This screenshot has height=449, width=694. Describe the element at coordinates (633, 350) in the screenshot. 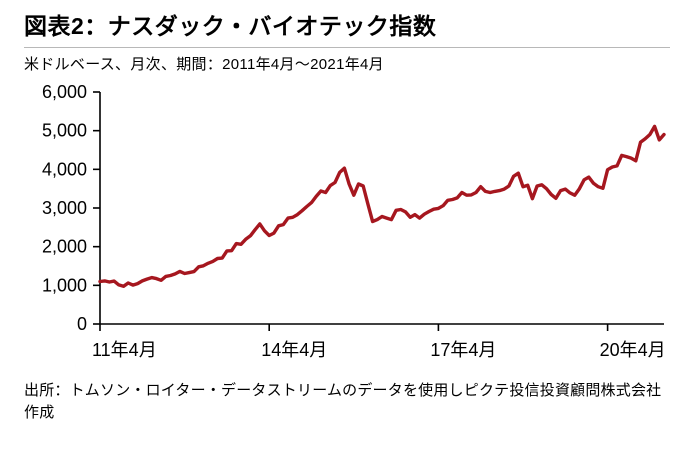

I see `svg-text: 20年4月` at that location.